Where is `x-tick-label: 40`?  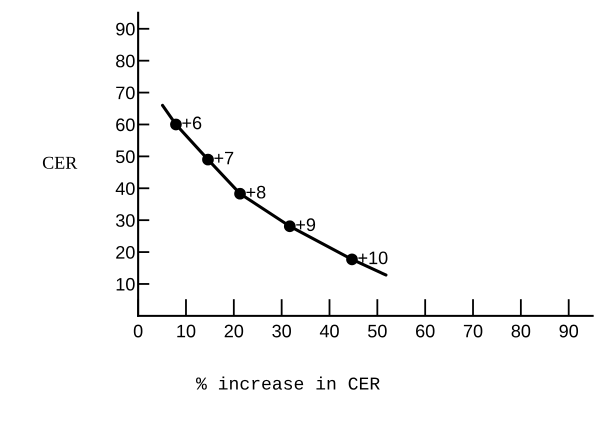 x-tick-label: 40 is located at coordinates (329, 331).